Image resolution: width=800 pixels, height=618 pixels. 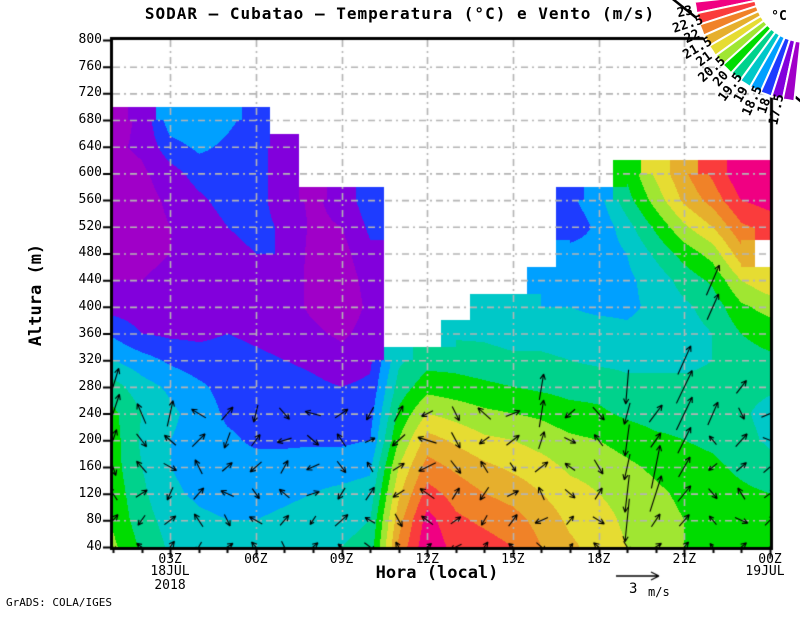 What do you see at coordinates (765, 571) in the screenshot?
I see `end-date-label: 19JUL` at bounding box center [765, 571].